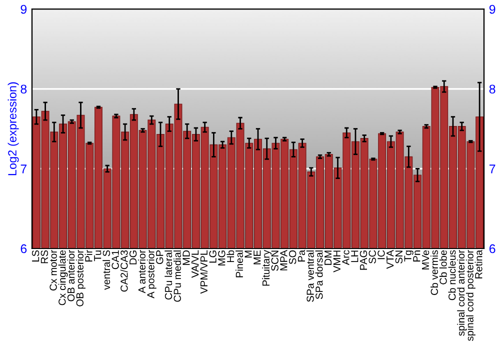 This screenshot has width=500, height=350. Describe the element at coordinates (23, 89) in the screenshot. I see `y-tick-label: 8` at that location.